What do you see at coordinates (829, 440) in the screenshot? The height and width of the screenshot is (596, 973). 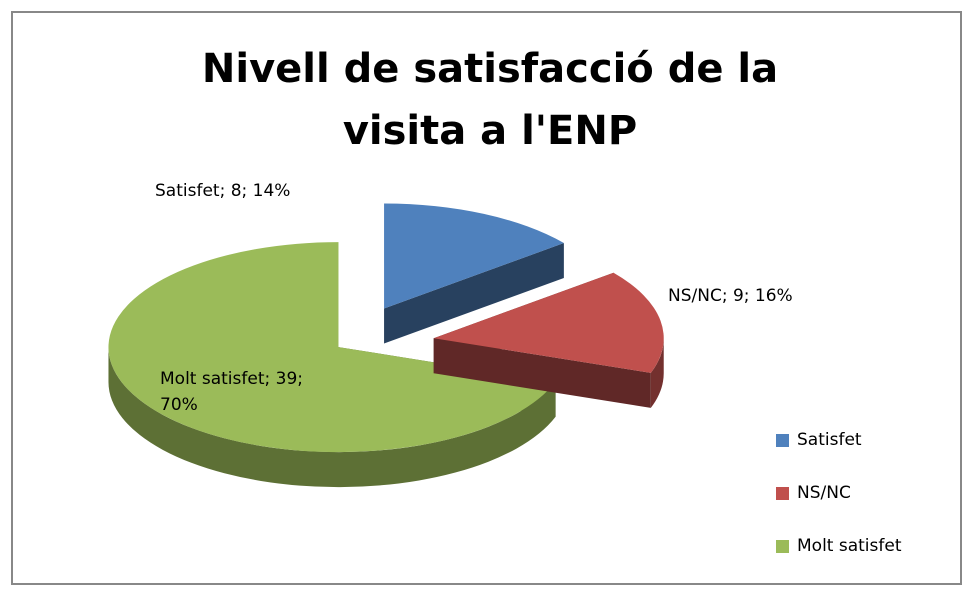 I see `legend-label: Satisfet` at bounding box center [829, 440].